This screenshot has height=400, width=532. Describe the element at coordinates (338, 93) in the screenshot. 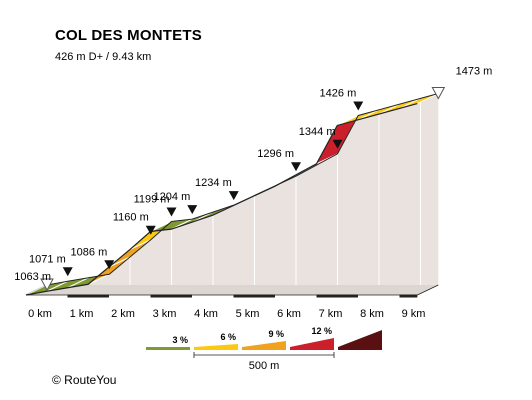

I see `elevation-label: 1426 m` at that location.